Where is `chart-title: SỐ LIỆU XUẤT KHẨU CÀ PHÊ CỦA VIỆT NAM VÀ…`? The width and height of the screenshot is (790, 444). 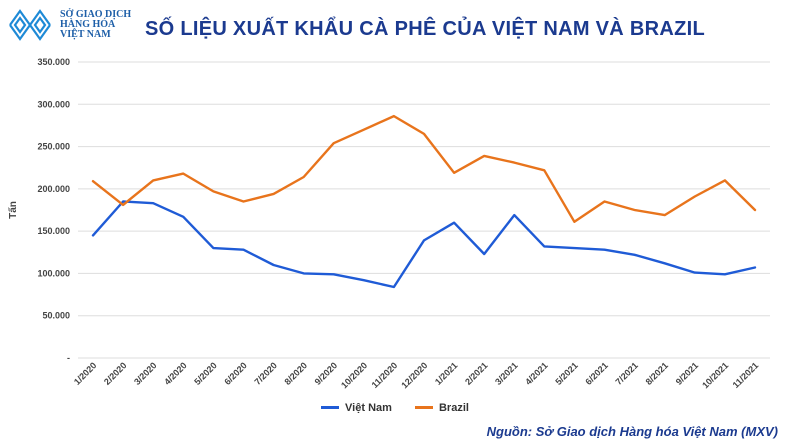 chart-title: SỐ LIỆU XUẤT KHẨU CÀ PHÊ CỦA VIỆT NAM VÀ… is located at coordinates (425, 29).